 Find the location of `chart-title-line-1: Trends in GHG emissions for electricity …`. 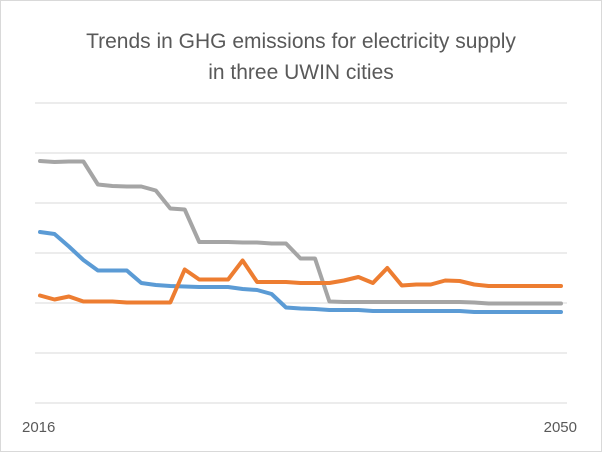

chart-title-line-1: Trends in GHG emissions for electricity … is located at coordinates (301, 41).